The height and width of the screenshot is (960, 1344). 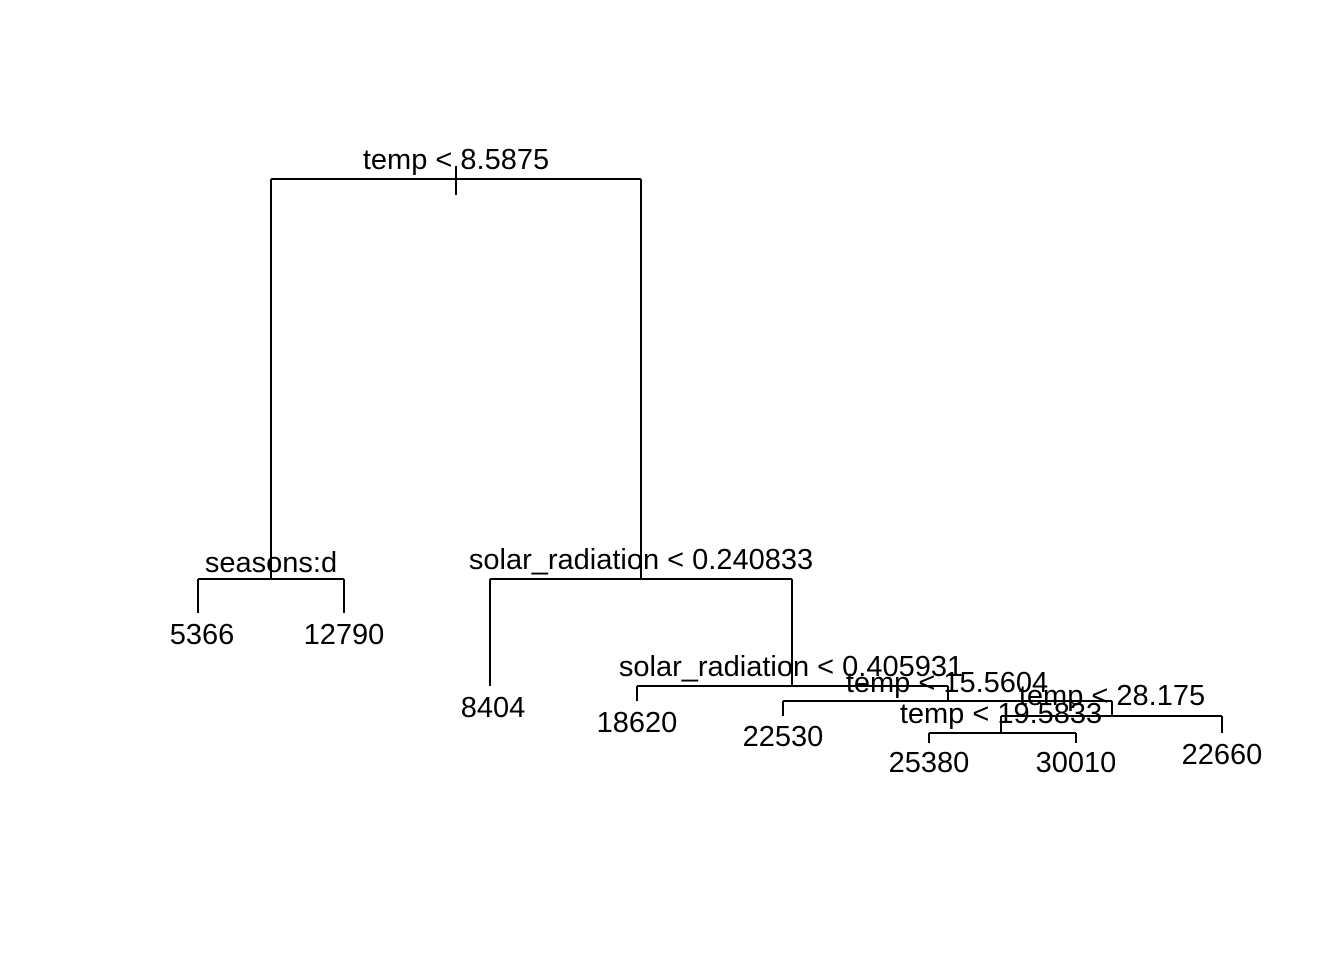 I want to click on leaf-value-22660: 22660, so click(x=1222, y=755).